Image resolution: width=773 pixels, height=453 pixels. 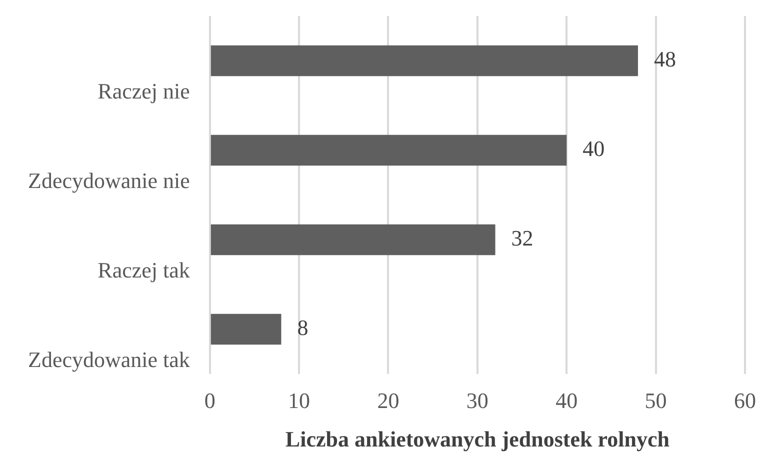 I want to click on y-tick-label: Raczej tak, so click(x=144, y=270).